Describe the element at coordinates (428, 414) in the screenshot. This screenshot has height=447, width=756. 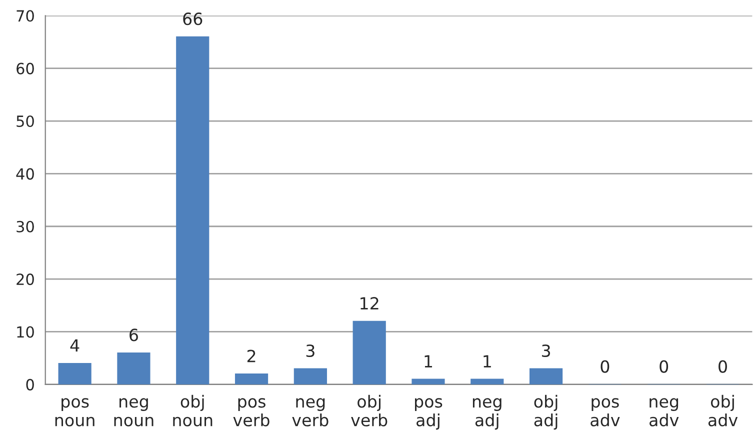
I see `x-tick-label: pos adj` at that location.